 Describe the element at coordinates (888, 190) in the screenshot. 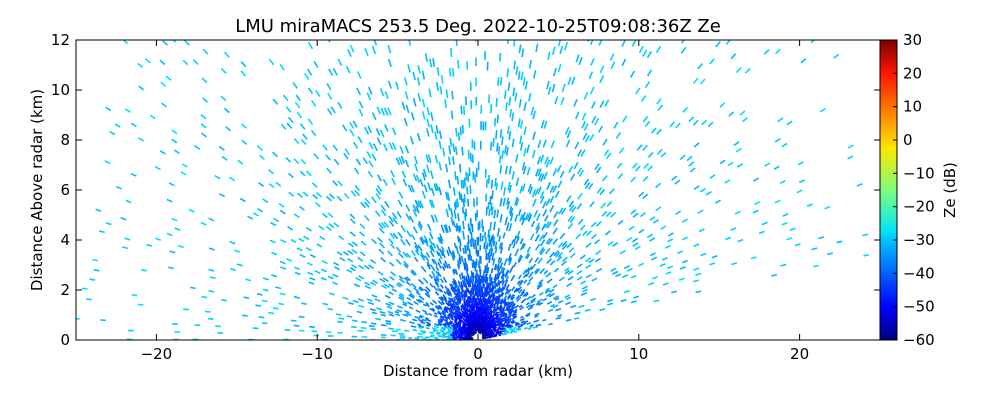

I see `colorbar` at that location.